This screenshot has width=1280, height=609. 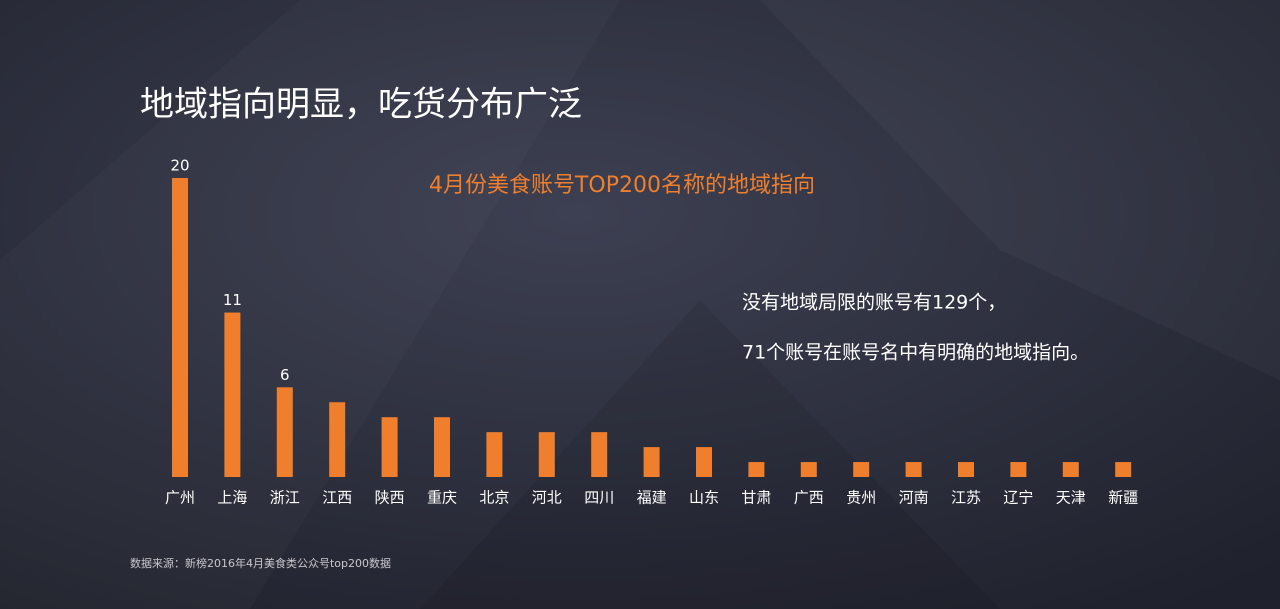 What do you see at coordinates (442, 498) in the screenshot?
I see `x-tick-label: 重庆` at bounding box center [442, 498].